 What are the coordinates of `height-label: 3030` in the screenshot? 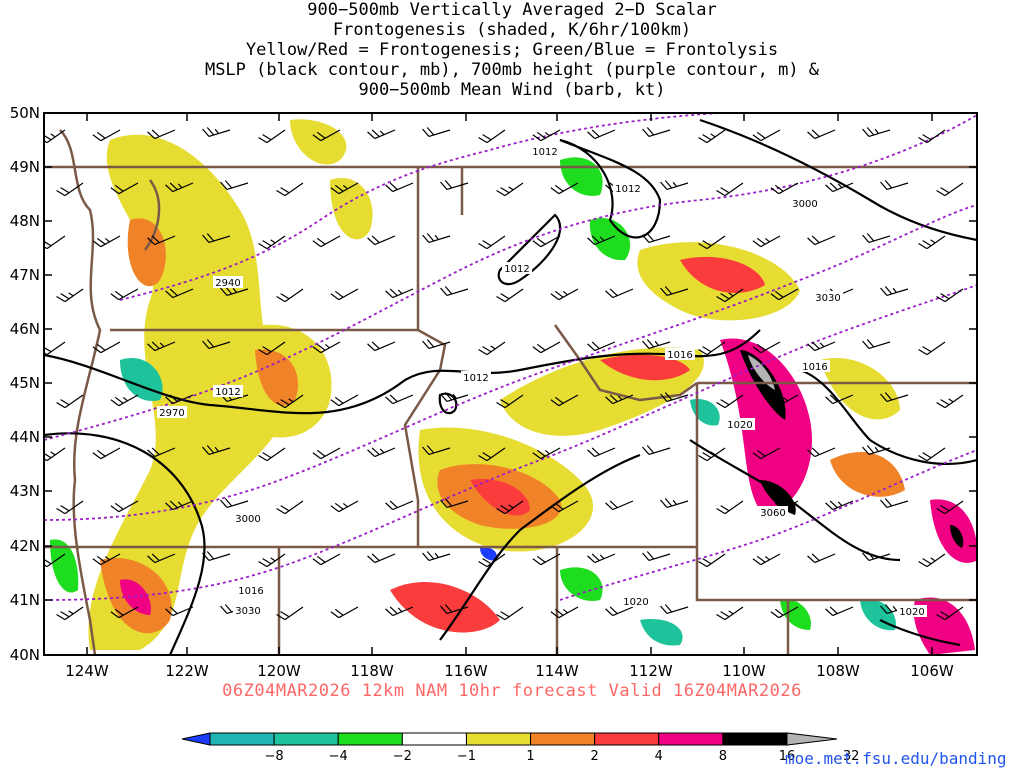 It's located at (247, 611).